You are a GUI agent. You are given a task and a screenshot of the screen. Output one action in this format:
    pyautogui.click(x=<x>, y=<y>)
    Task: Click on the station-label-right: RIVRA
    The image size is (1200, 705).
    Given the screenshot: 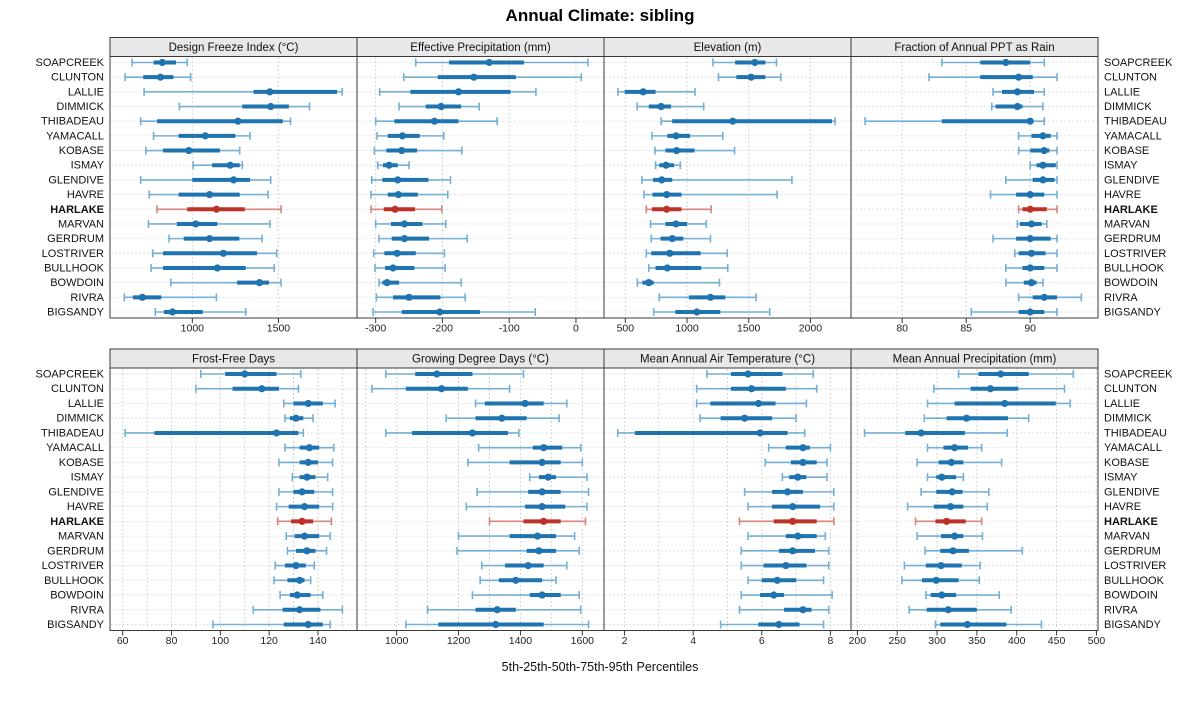 What is the action you would take?
    pyautogui.click(x=1121, y=298)
    